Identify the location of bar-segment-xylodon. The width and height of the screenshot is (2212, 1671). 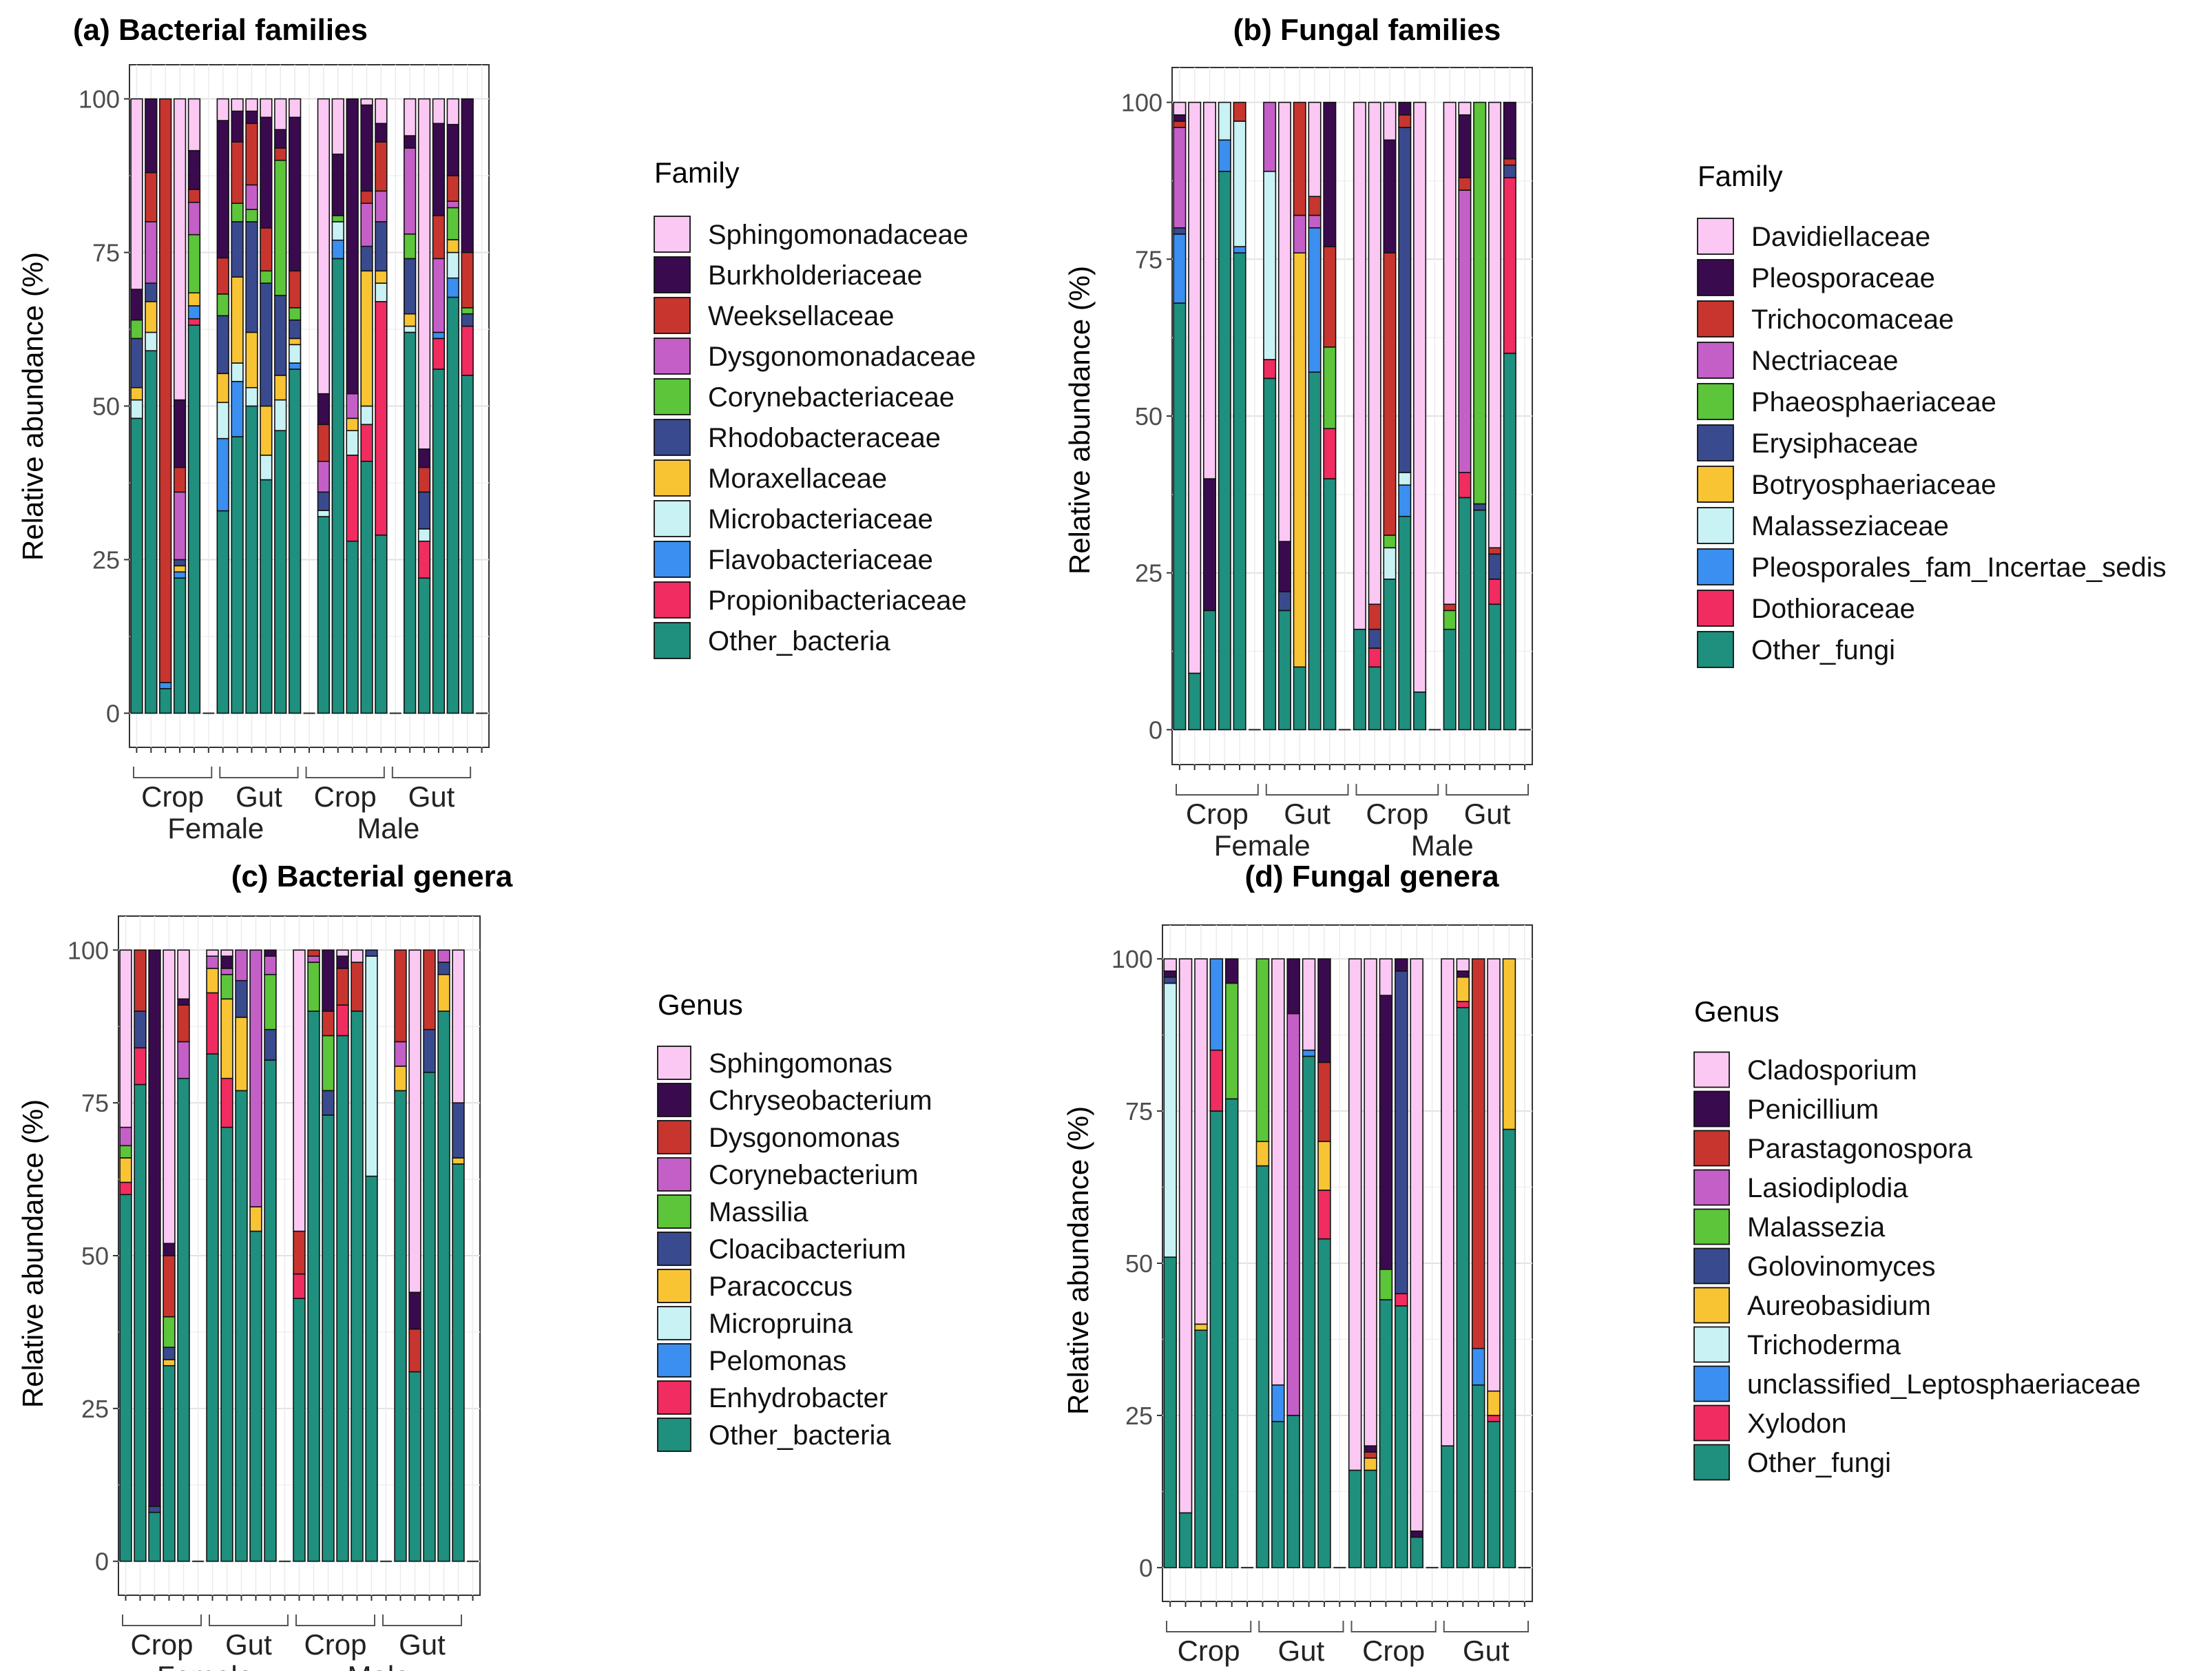
(1463, 1004).